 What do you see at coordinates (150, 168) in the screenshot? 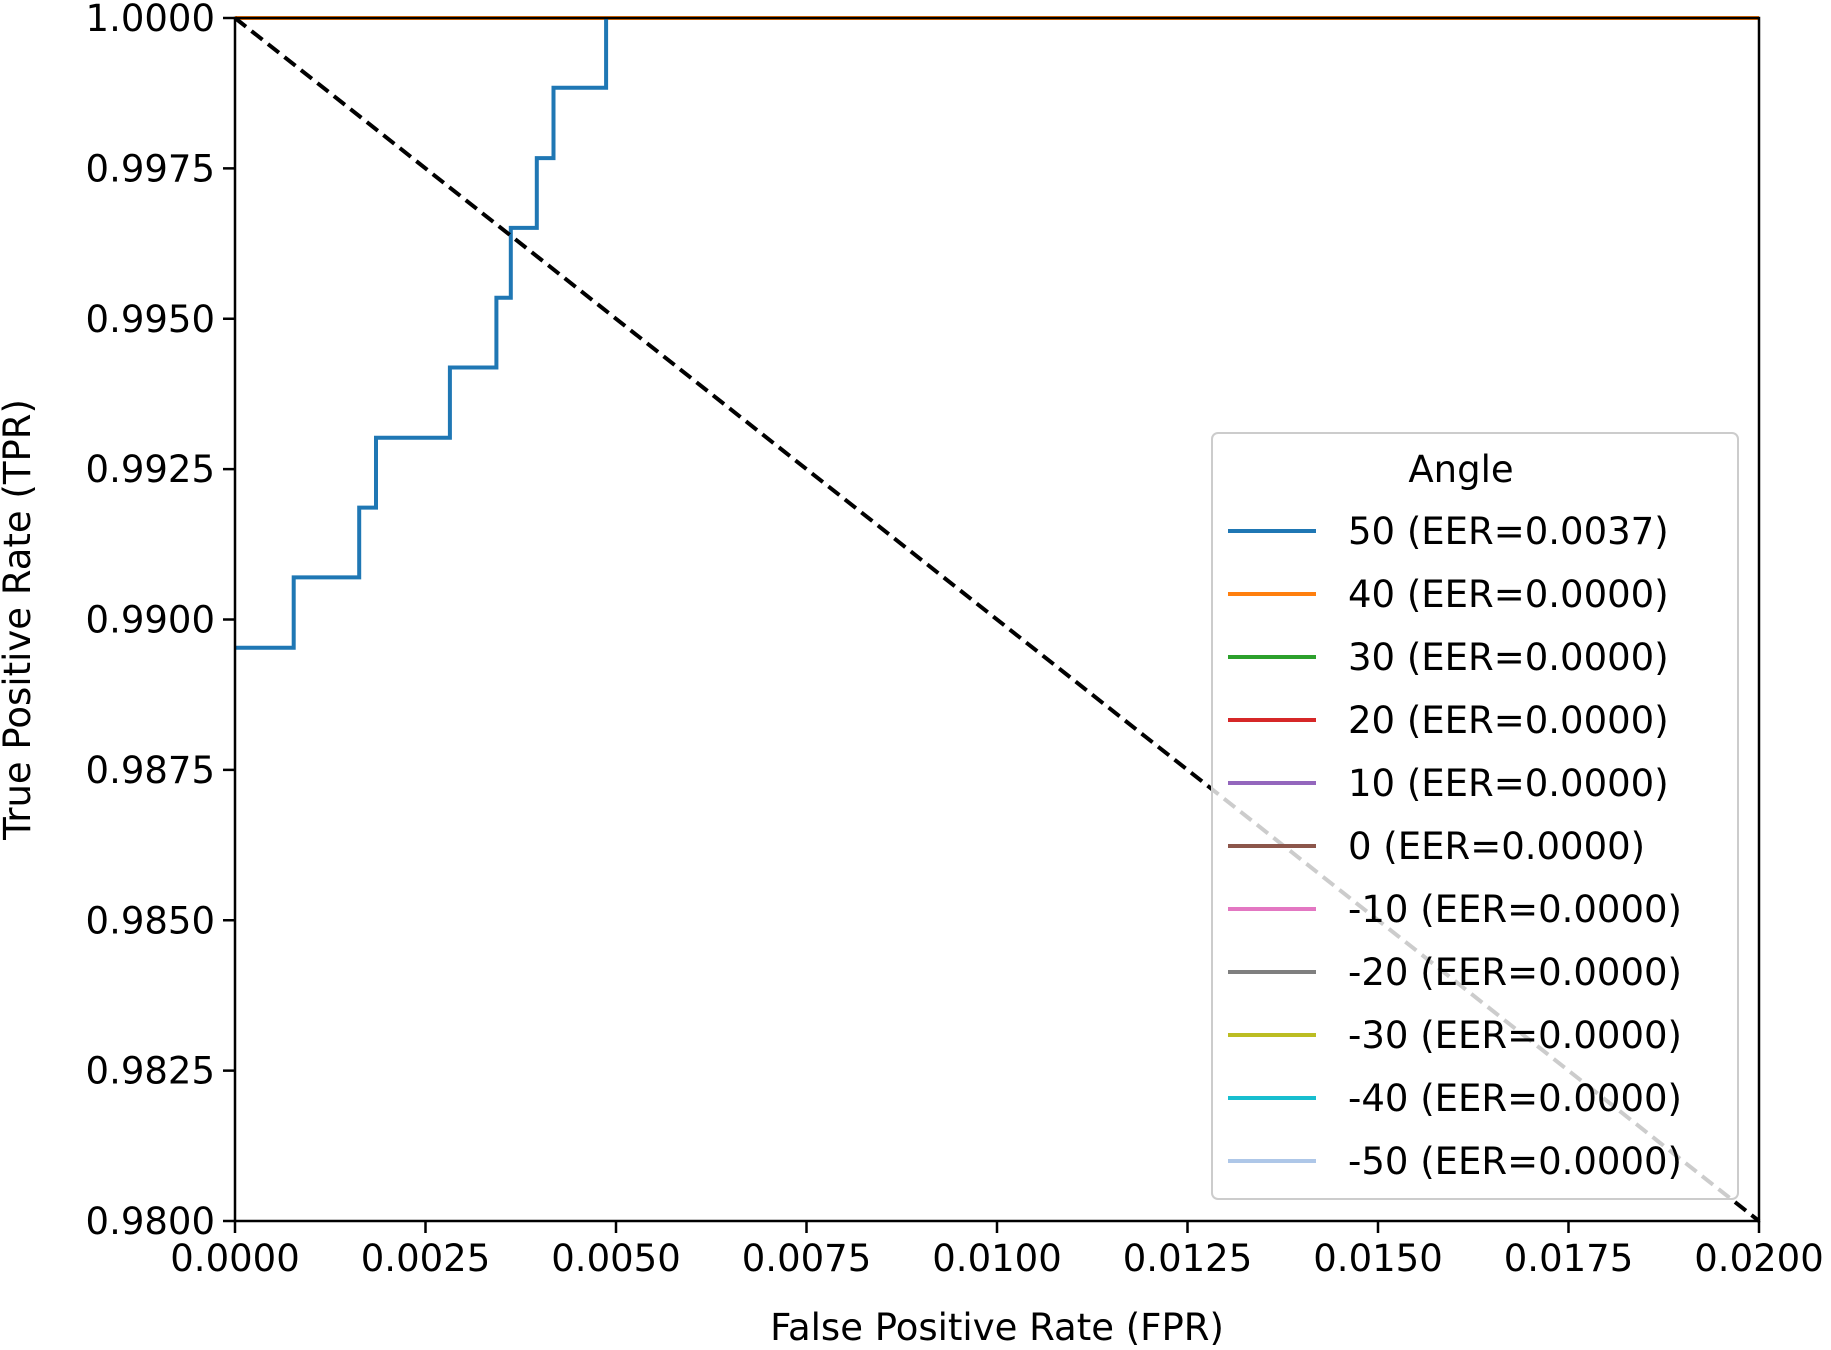
I see `y-tick-label-7: 0.9975` at bounding box center [150, 168].